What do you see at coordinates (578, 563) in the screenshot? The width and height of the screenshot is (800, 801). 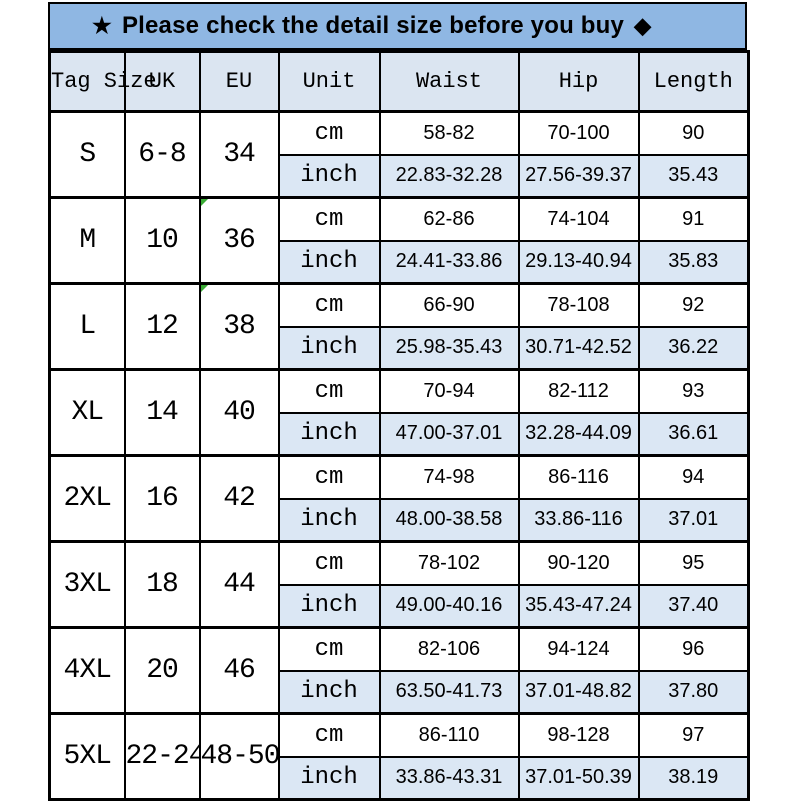 I see `hip-cm-cell: 90-120` at bounding box center [578, 563].